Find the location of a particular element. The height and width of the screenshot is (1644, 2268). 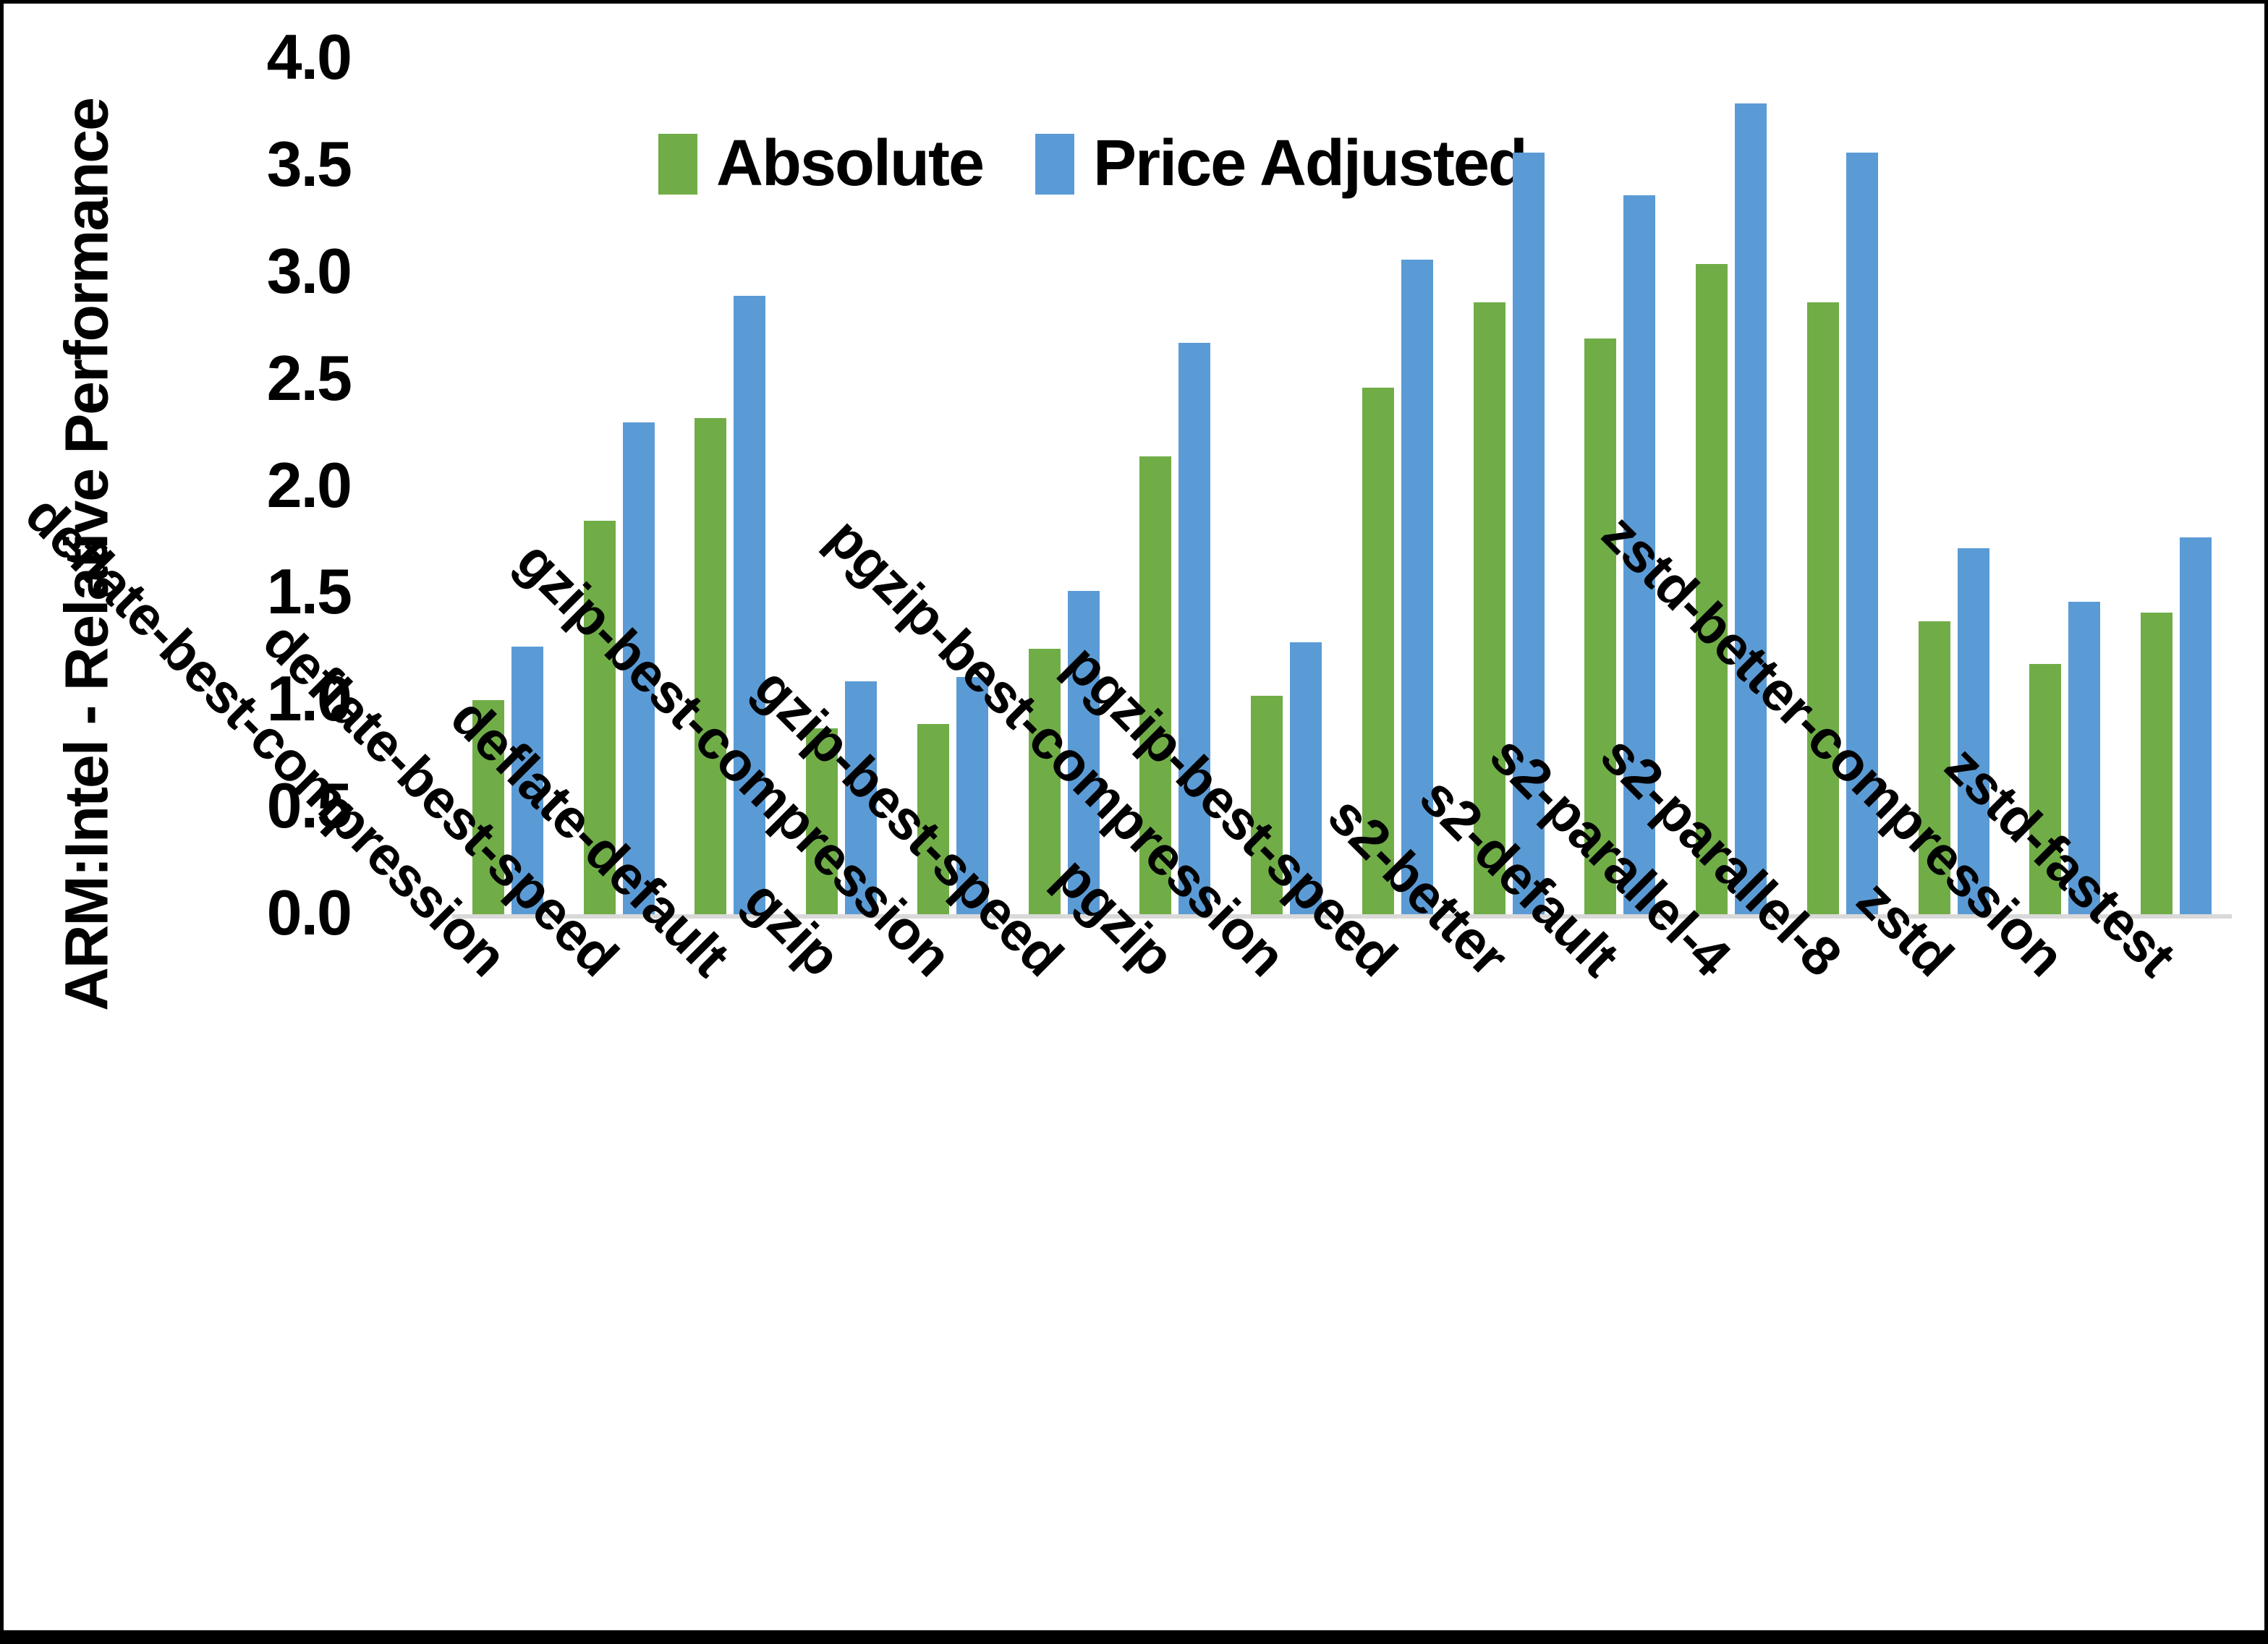

x-category-label: deflate-best-compression is located at coordinates (266, 735).